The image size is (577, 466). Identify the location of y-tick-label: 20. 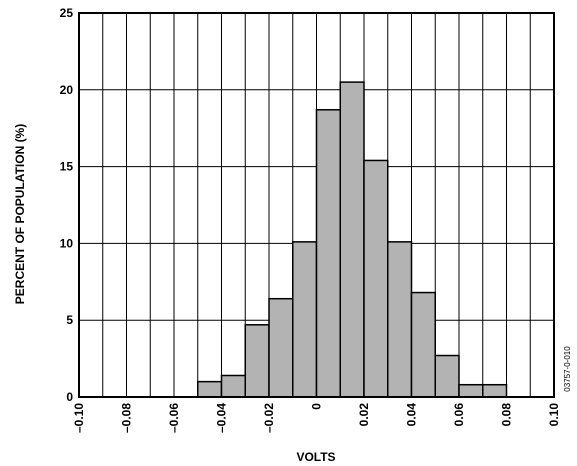
(67, 90).